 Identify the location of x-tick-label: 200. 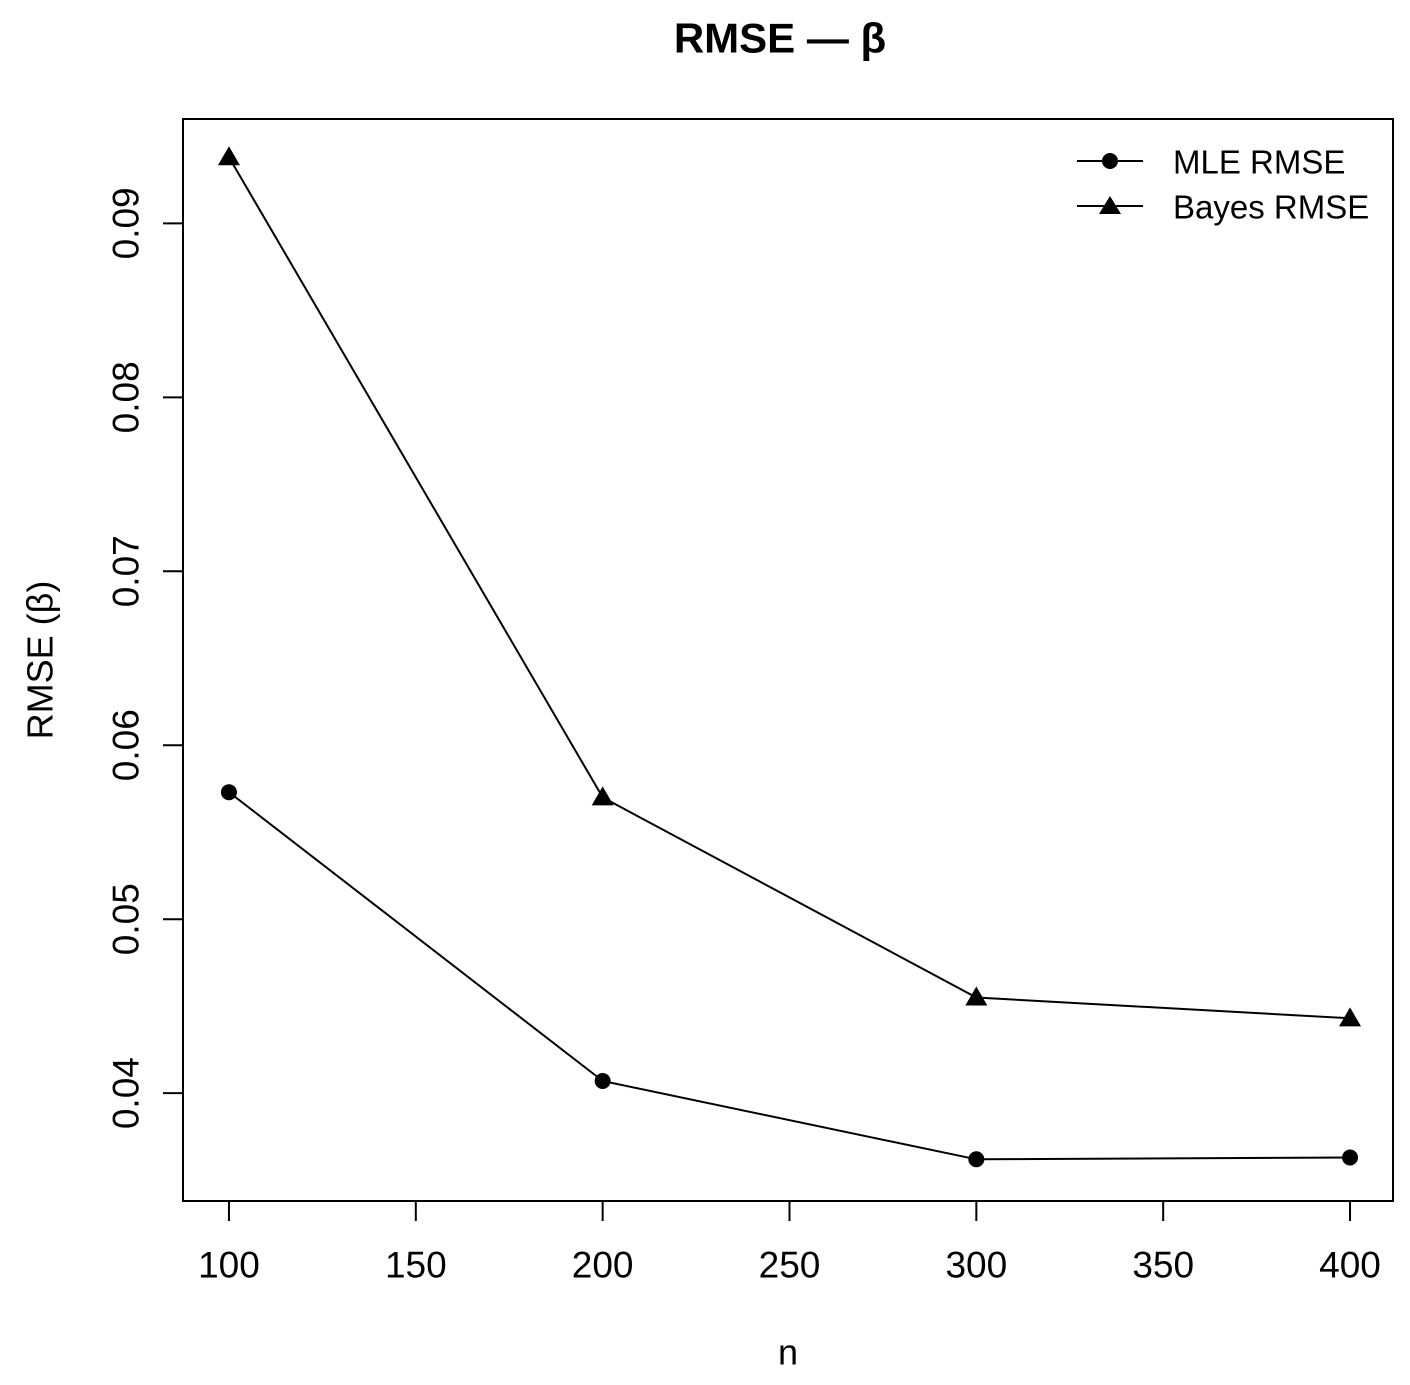
(603, 1265).